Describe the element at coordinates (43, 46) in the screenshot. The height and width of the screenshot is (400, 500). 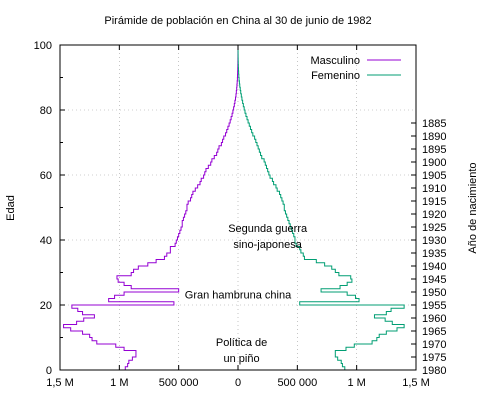
I see `y-tick-label: 100` at that location.